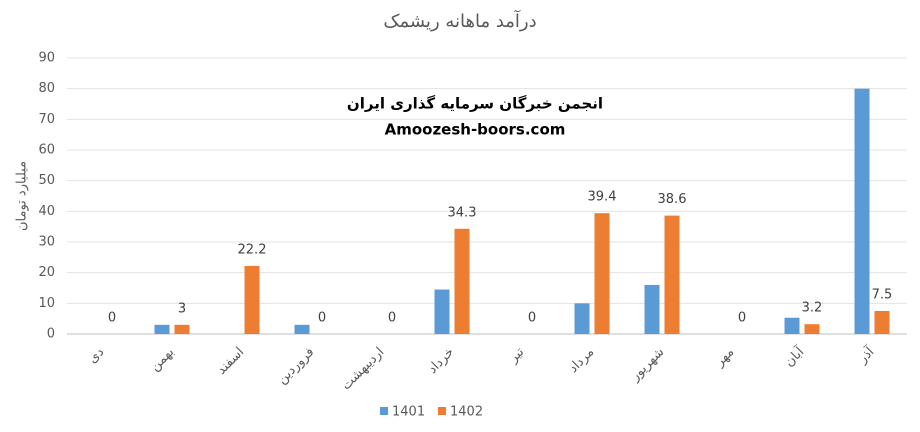 The image size is (920, 432). Describe the element at coordinates (46, 211) in the screenshot. I see `y-tick-label: 40` at that location.